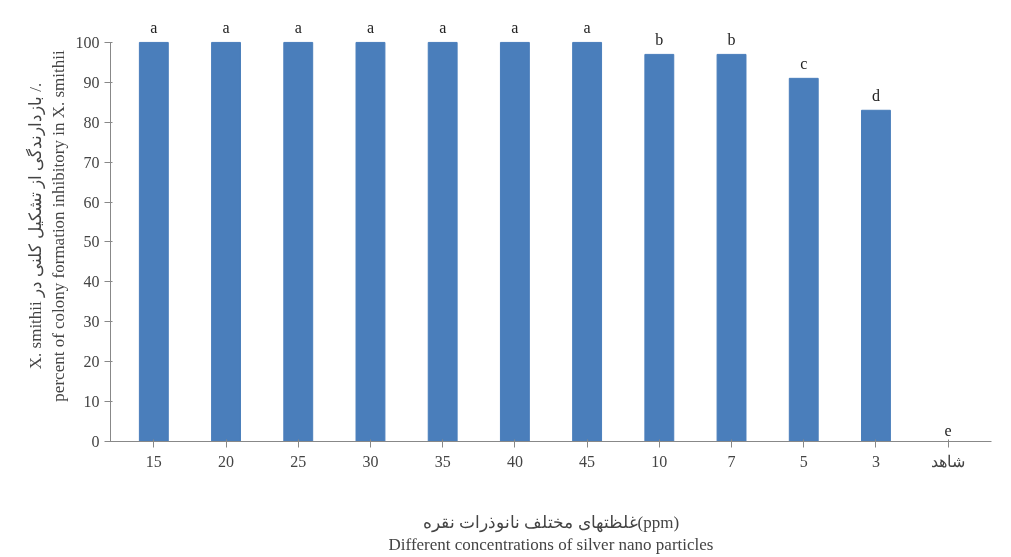  What do you see at coordinates (298, 461) in the screenshot?
I see `x-tick-label: 25` at bounding box center [298, 461].